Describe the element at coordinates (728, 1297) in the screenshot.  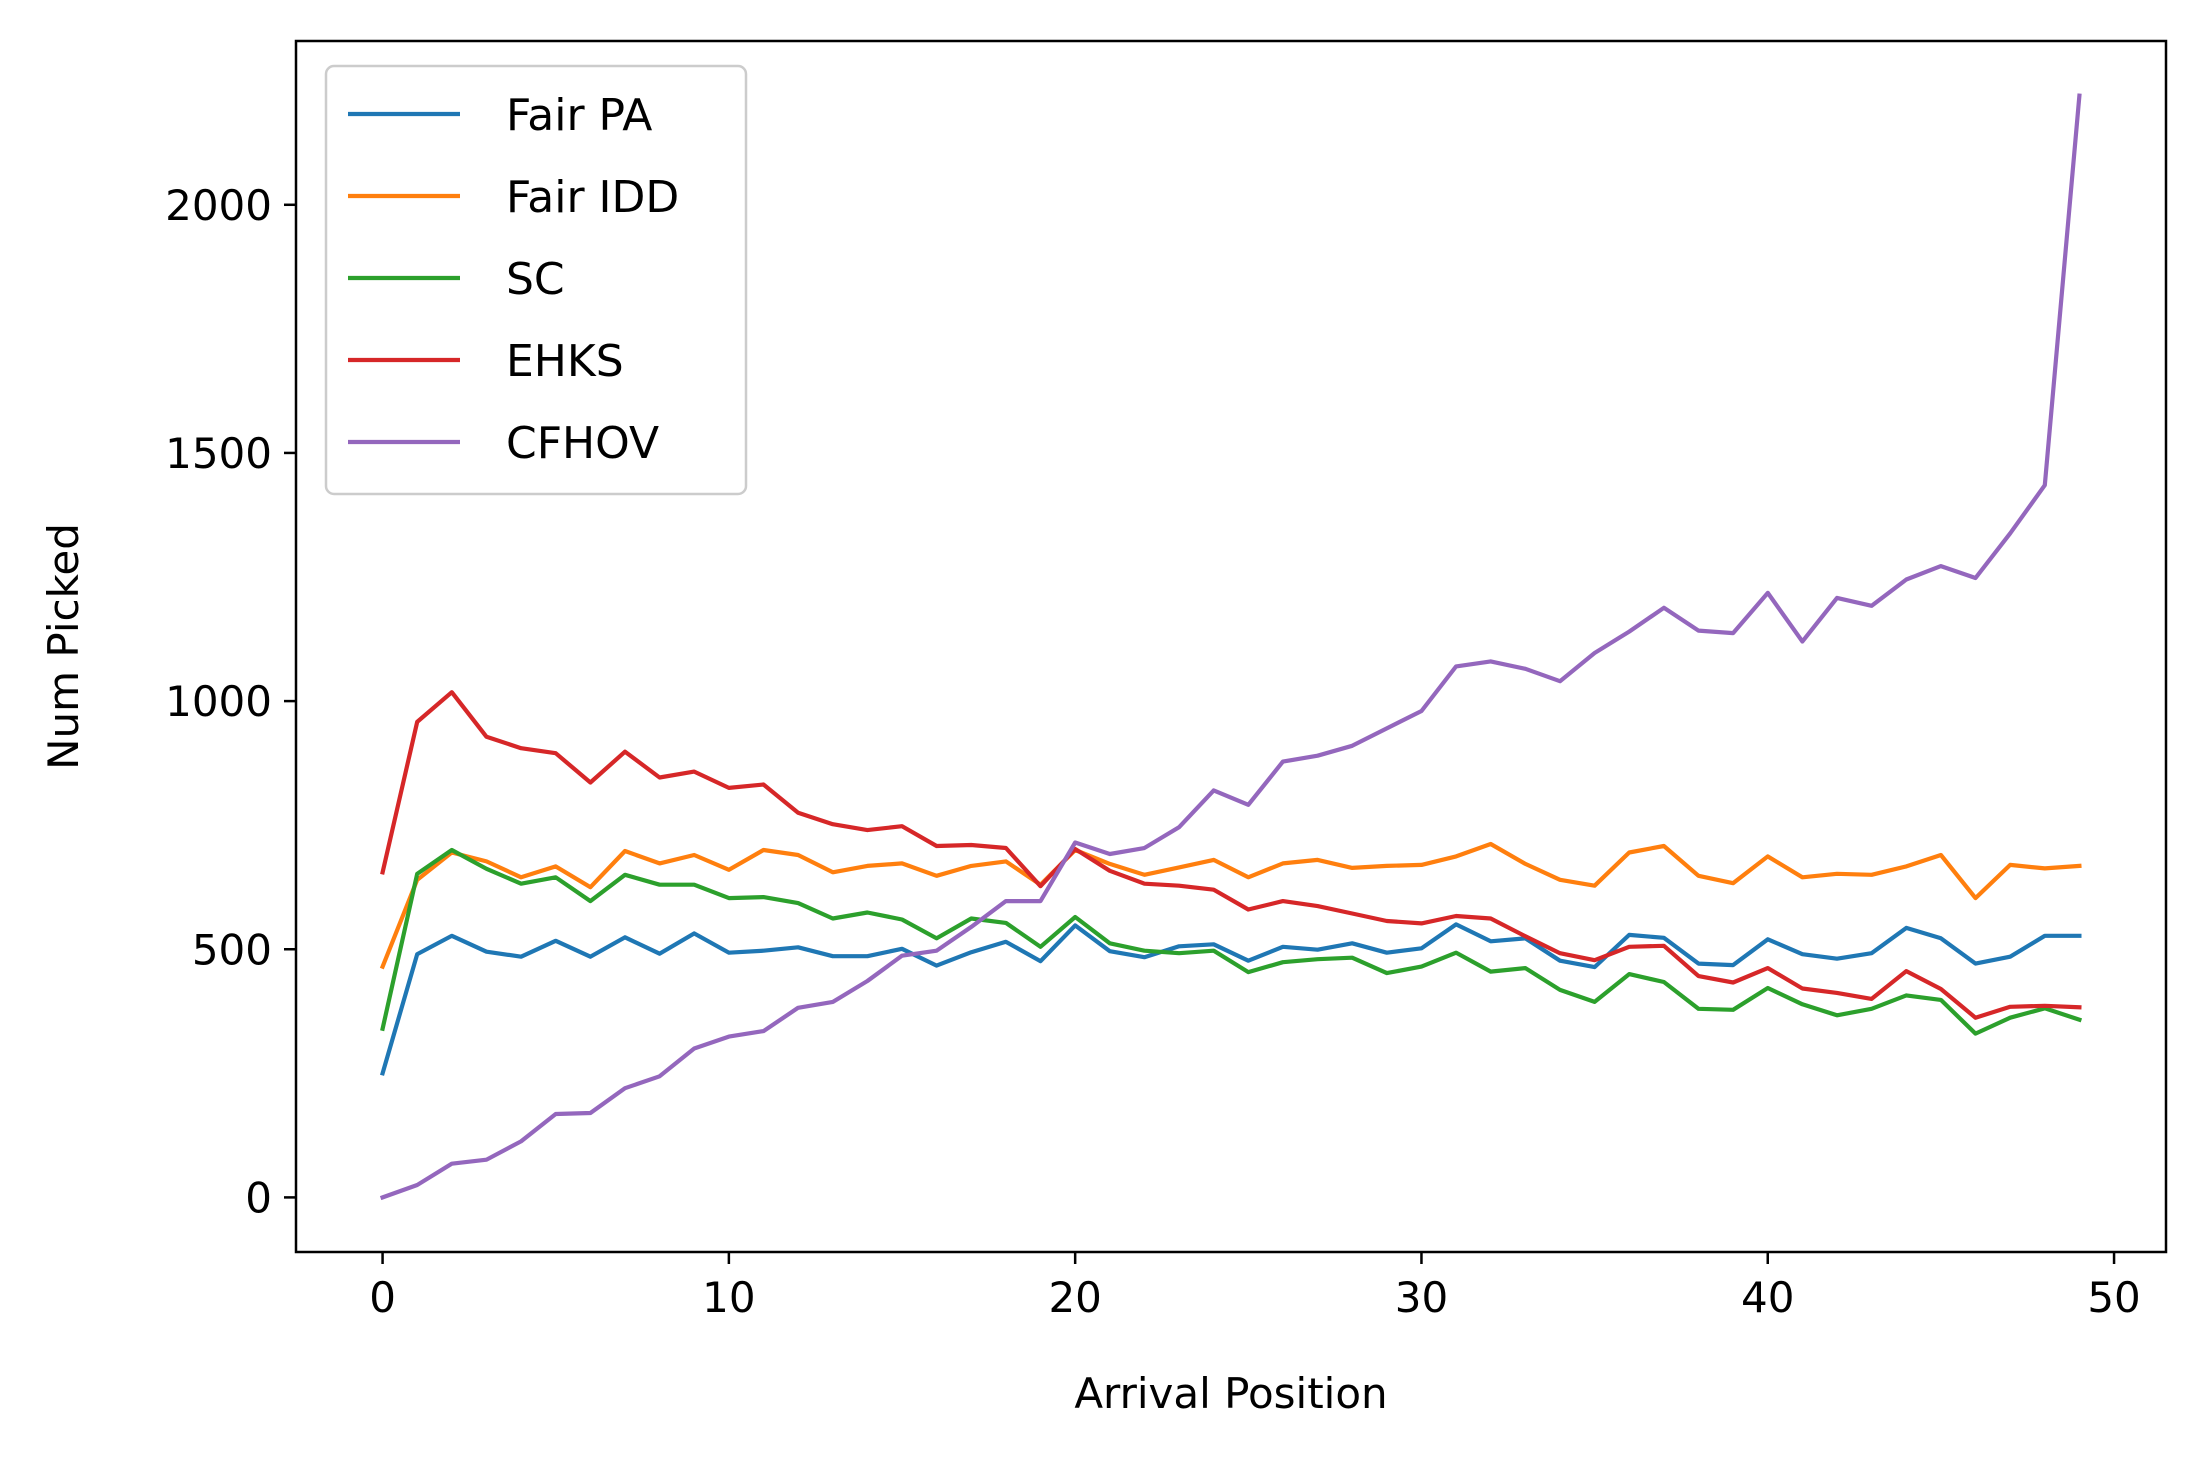
I see `x-tick-label: 10` at that location.